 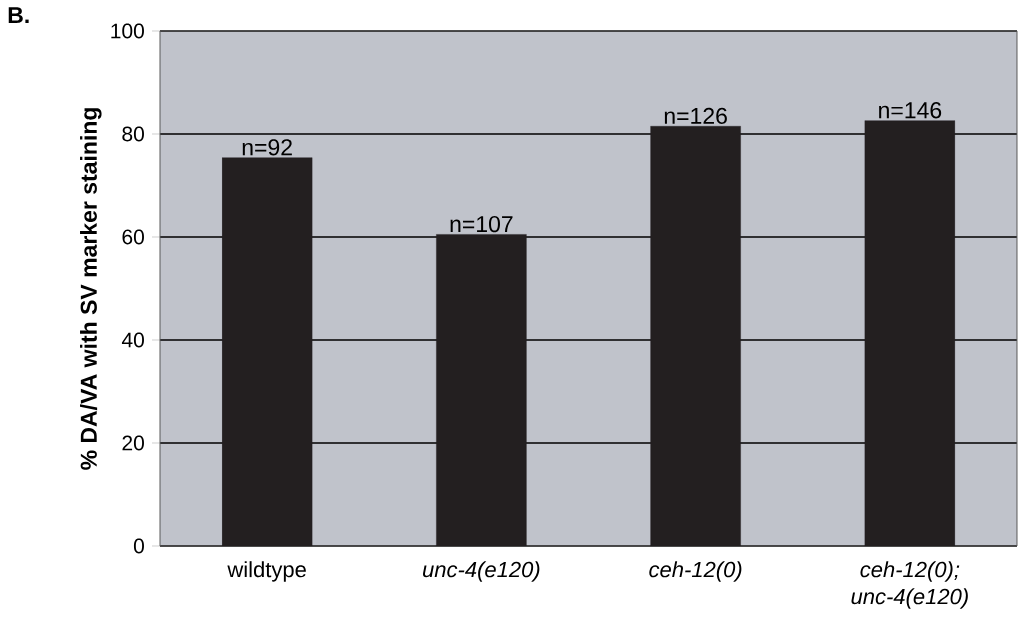 What do you see at coordinates (138, 546) in the screenshot?
I see `y-tick-label: 0` at bounding box center [138, 546].